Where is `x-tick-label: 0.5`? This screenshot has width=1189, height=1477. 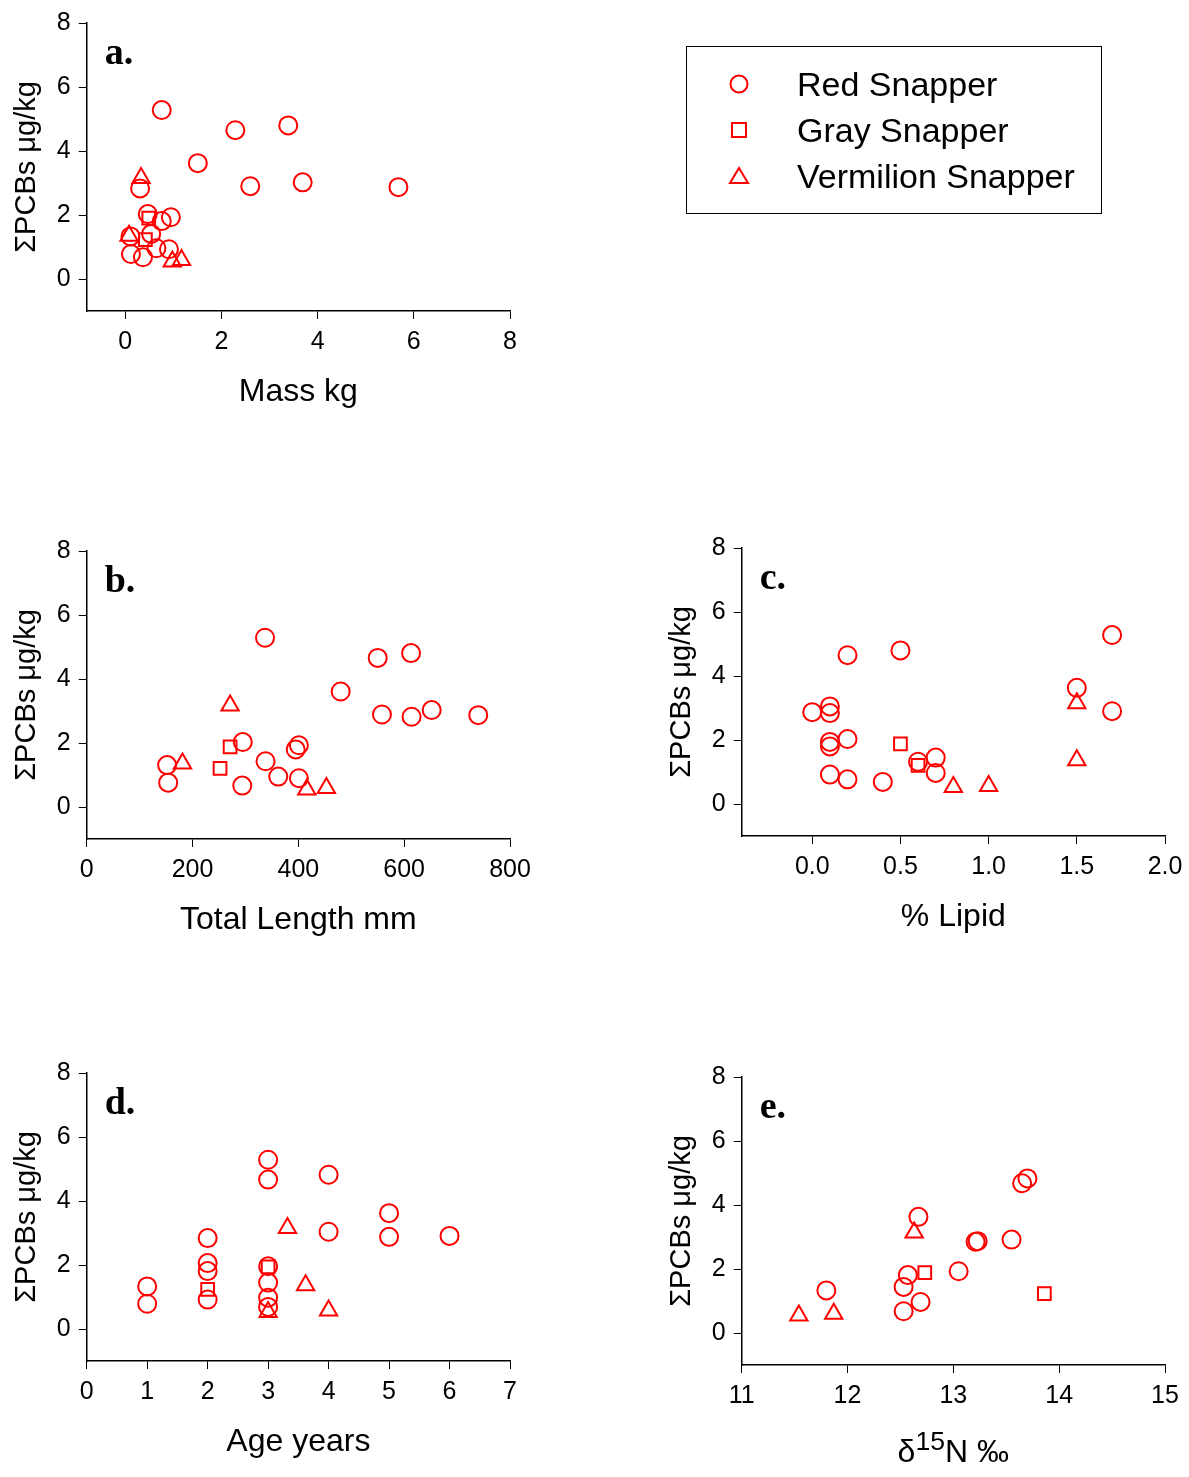
x-tick-label: 0.5 is located at coordinates (900, 864).